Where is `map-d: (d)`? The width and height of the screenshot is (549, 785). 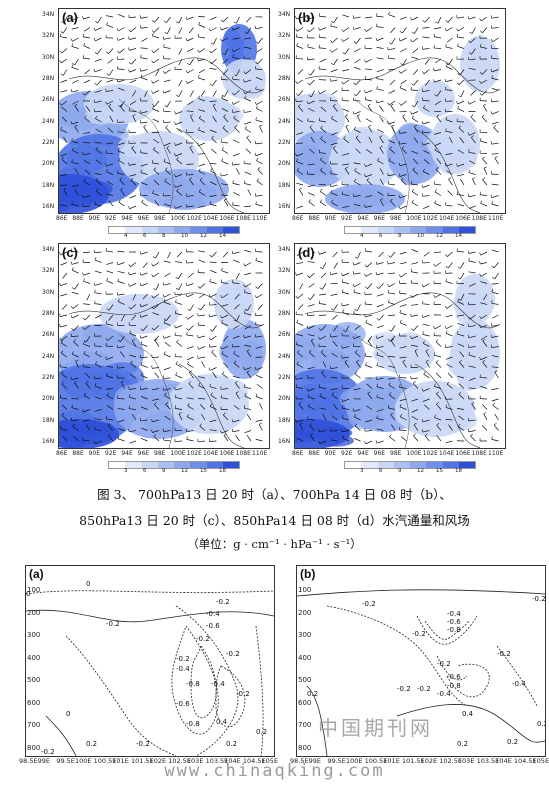
map-d: (d) is located at coordinates (400, 346).